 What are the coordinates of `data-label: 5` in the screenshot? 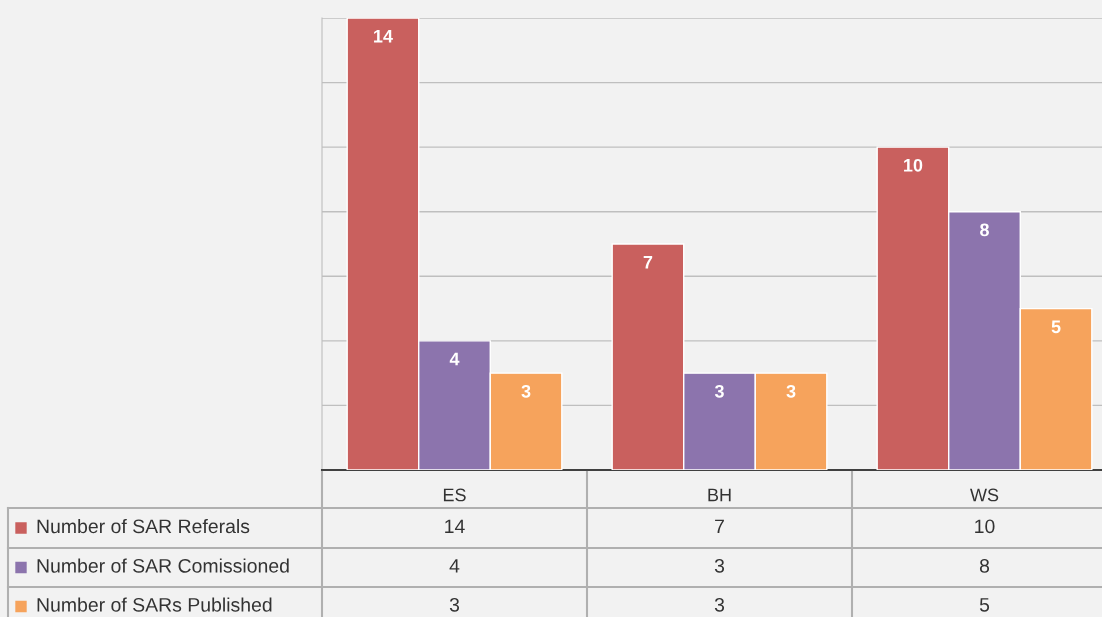 It's located at (1056, 327).